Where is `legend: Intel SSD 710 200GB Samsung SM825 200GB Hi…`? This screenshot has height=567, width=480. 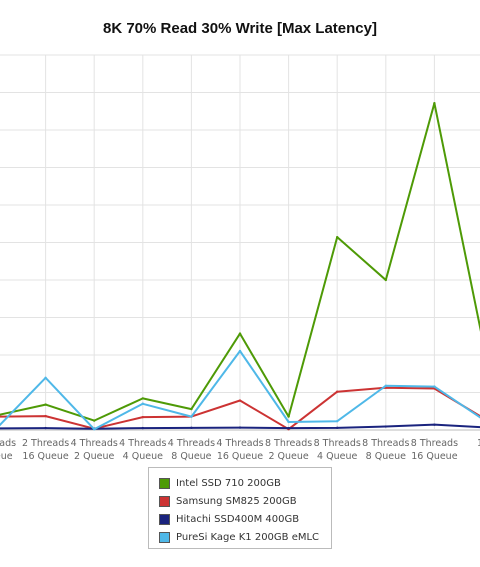 legend: Intel SSD 710 200GB Samsung SM825 200GB Hi… is located at coordinates (240, 508).